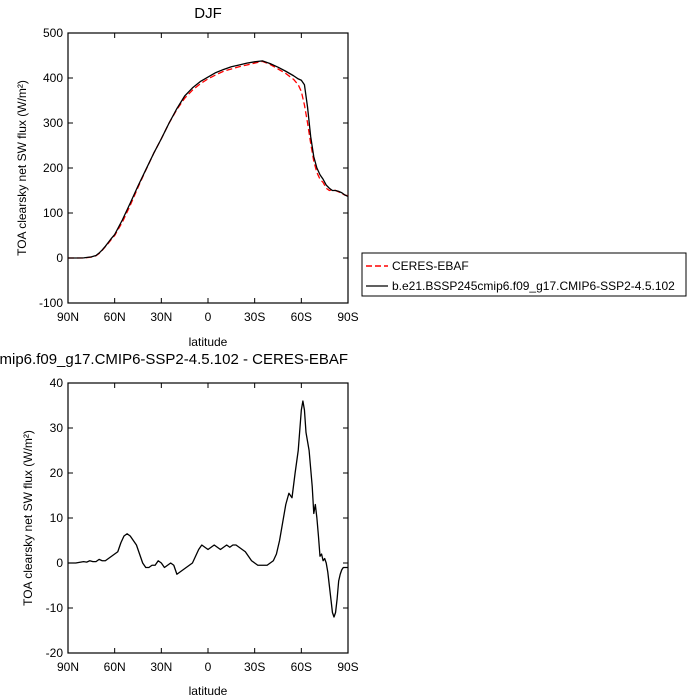 This screenshot has width=700, height=700. Describe the element at coordinates (53, 213) in the screenshot. I see `y-tick-label: 100` at that location.